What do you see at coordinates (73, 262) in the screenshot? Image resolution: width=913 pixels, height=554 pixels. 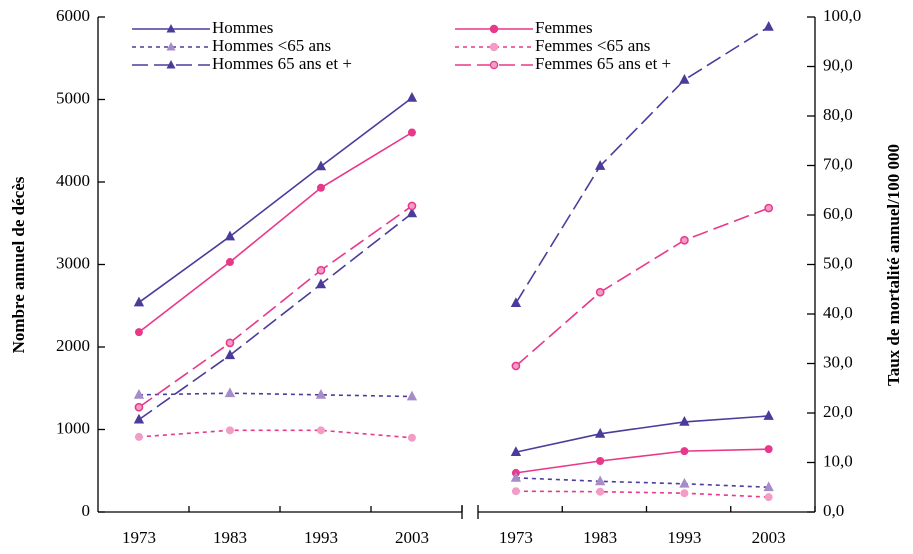 I see `y-tick-label: 3000` at bounding box center [73, 262].